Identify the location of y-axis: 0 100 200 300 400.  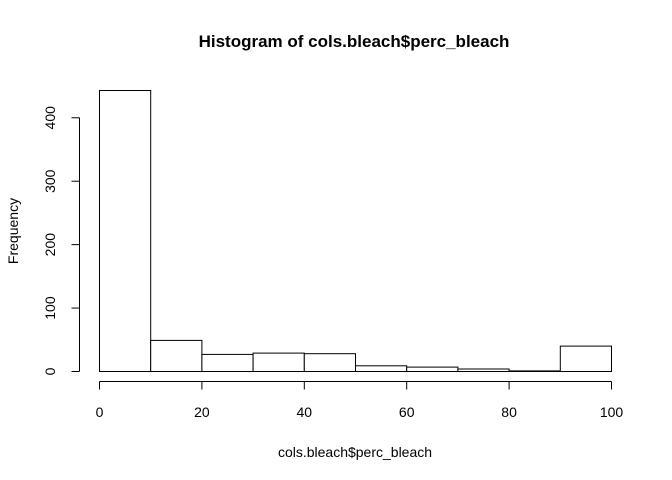
(61, 240).